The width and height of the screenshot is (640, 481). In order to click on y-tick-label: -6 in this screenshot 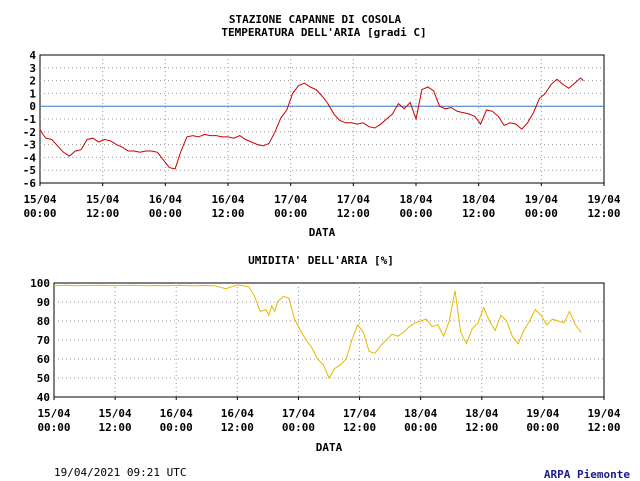, I will do `click(30, 183)`.